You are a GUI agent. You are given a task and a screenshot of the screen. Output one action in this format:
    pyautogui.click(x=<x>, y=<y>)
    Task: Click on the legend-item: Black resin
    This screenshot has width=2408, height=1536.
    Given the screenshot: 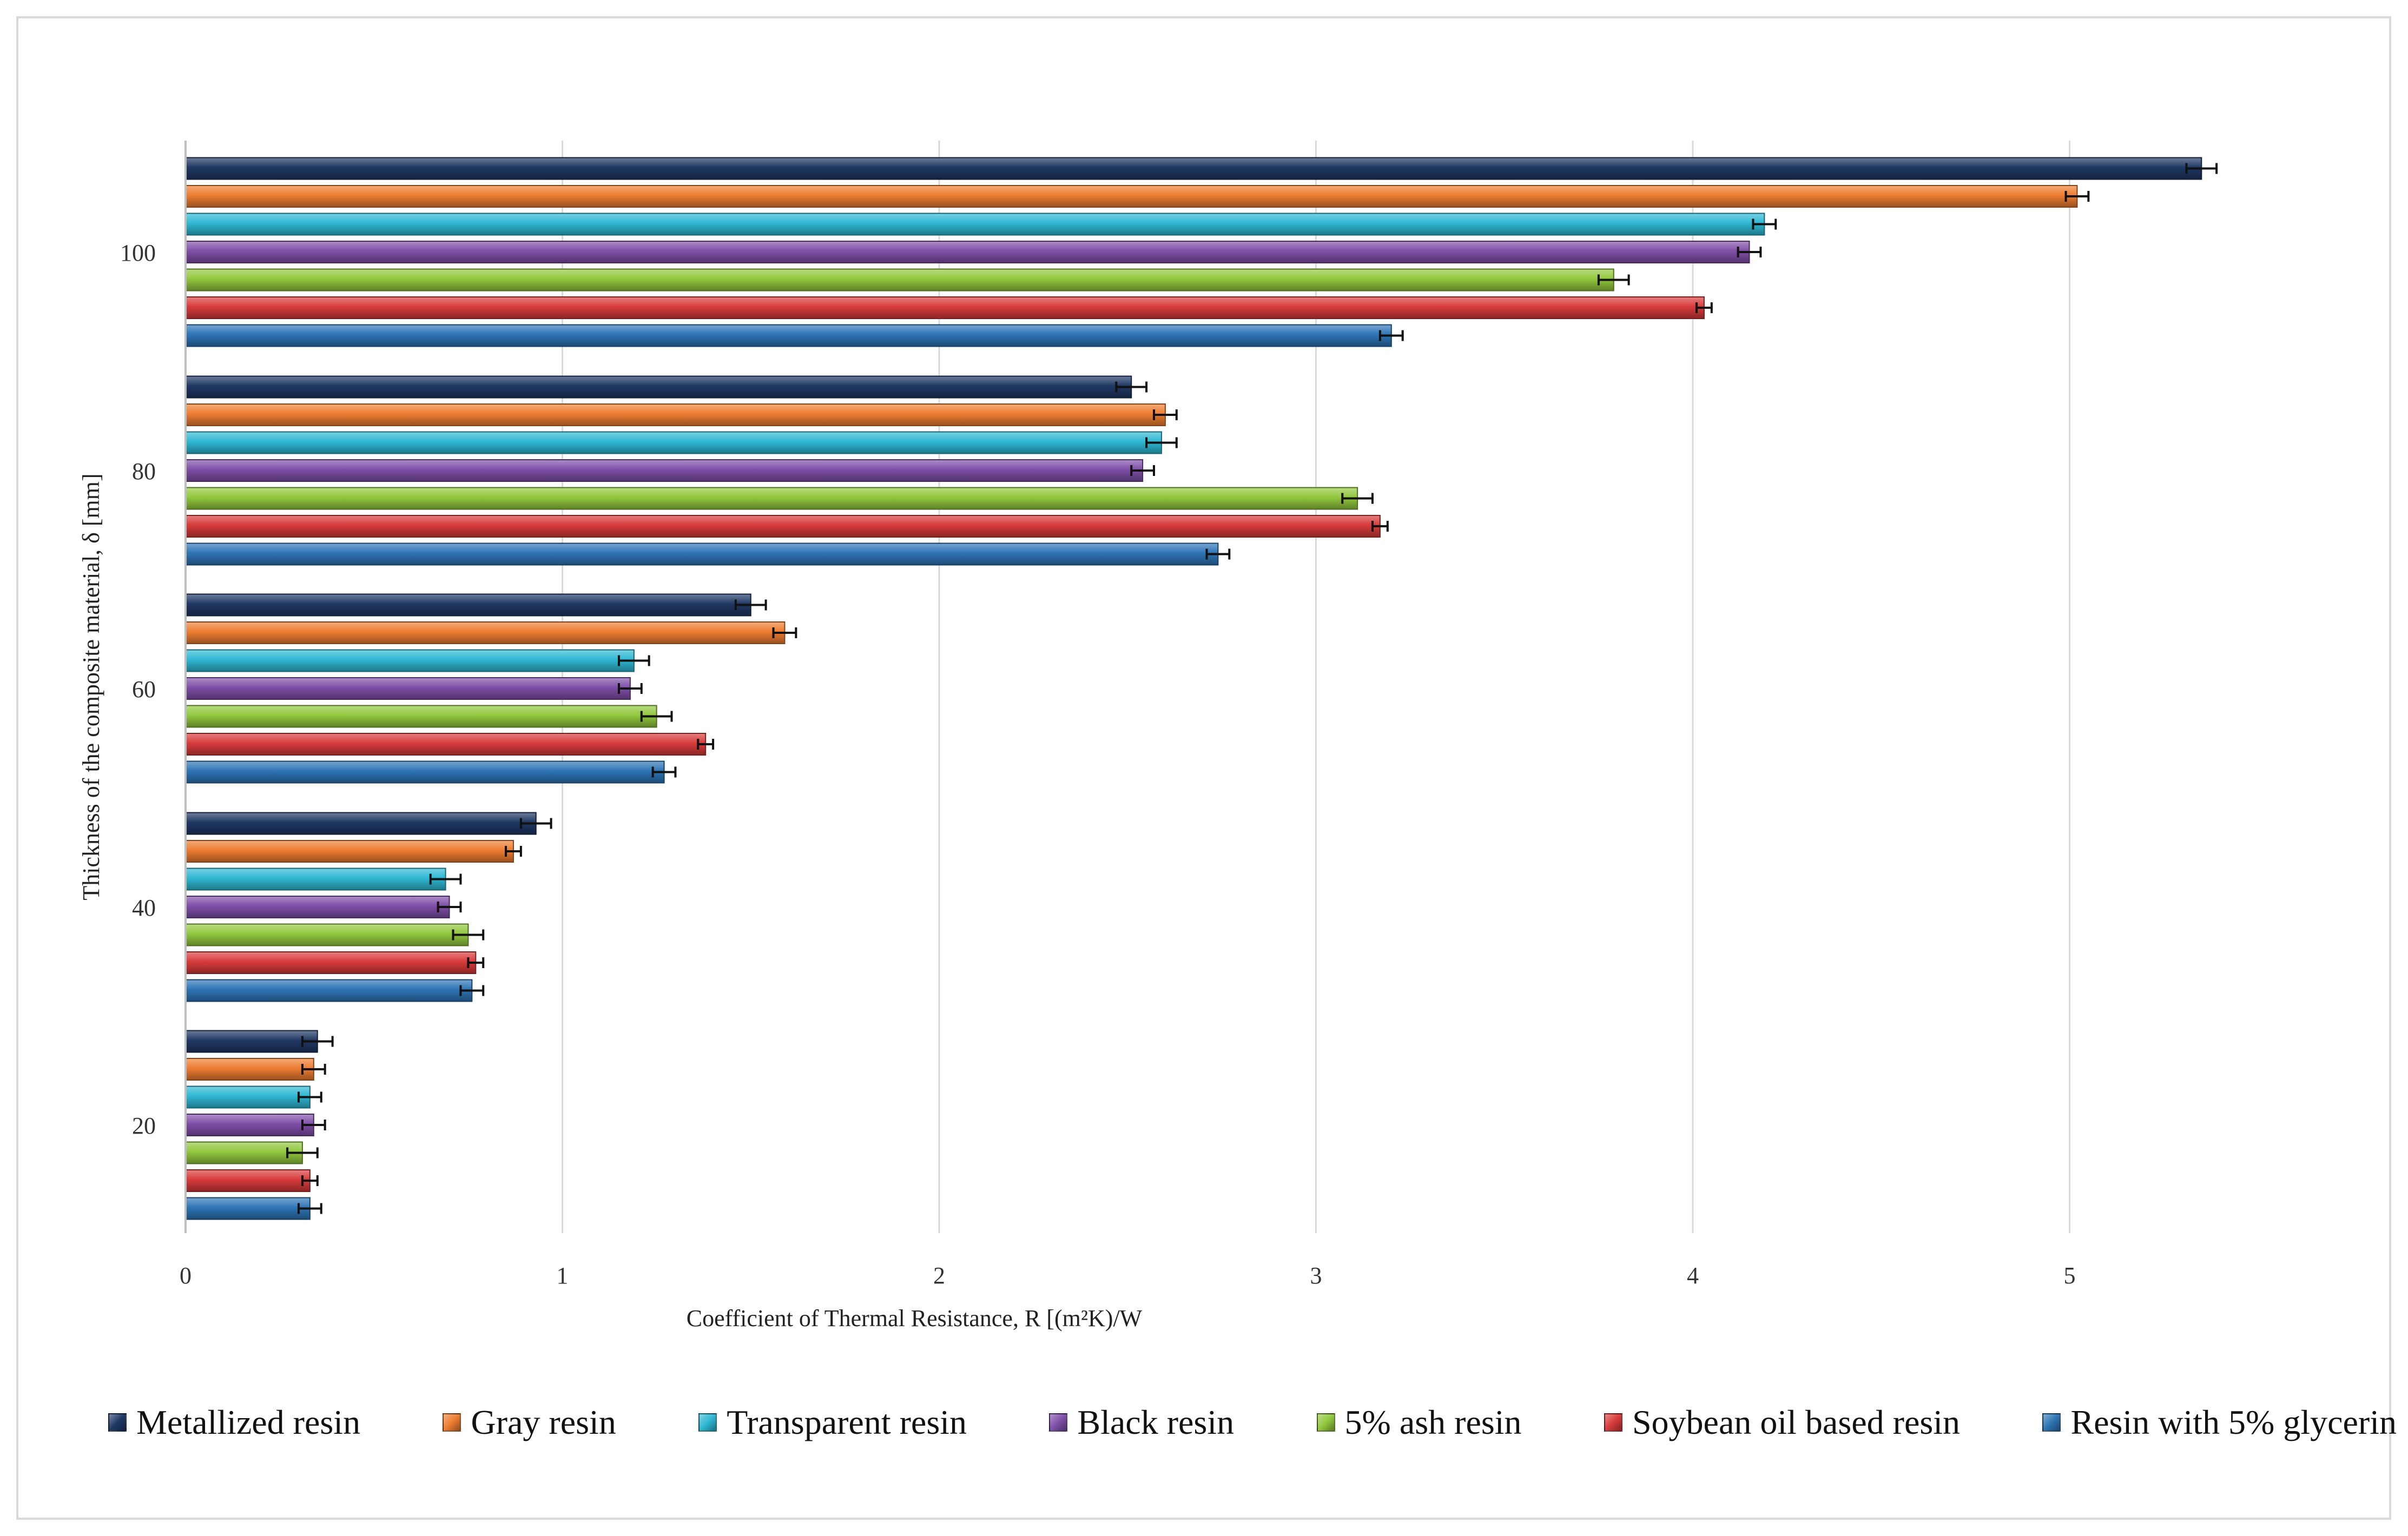 What is the action you would take?
    pyautogui.click(x=1141, y=1422)
    